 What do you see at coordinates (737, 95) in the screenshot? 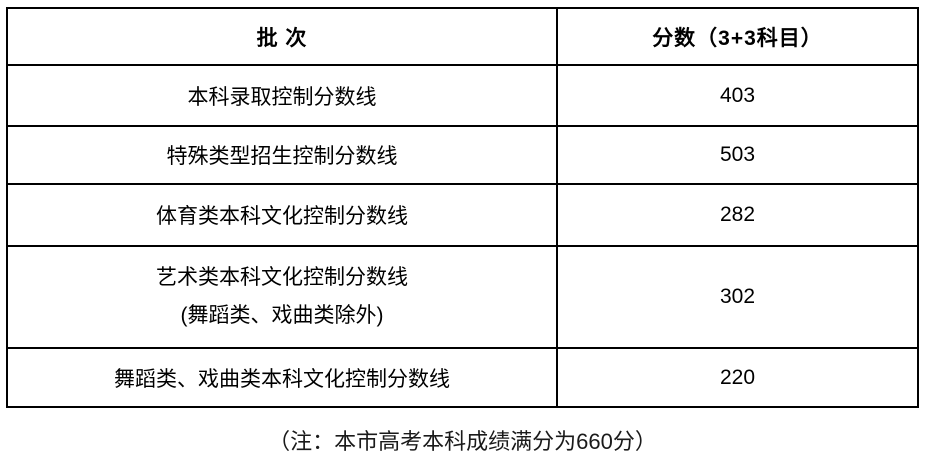
I see `score-cell: 403` at bounding box center [737, 95].